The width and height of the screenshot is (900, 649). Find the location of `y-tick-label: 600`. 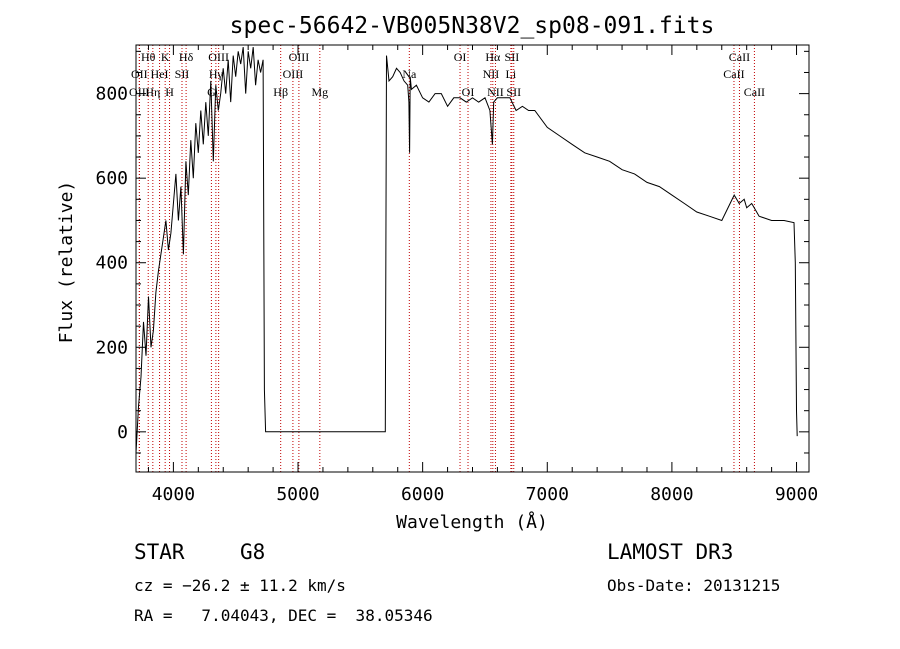

y-tick-label: 600 is located at coordinates (111, 178).